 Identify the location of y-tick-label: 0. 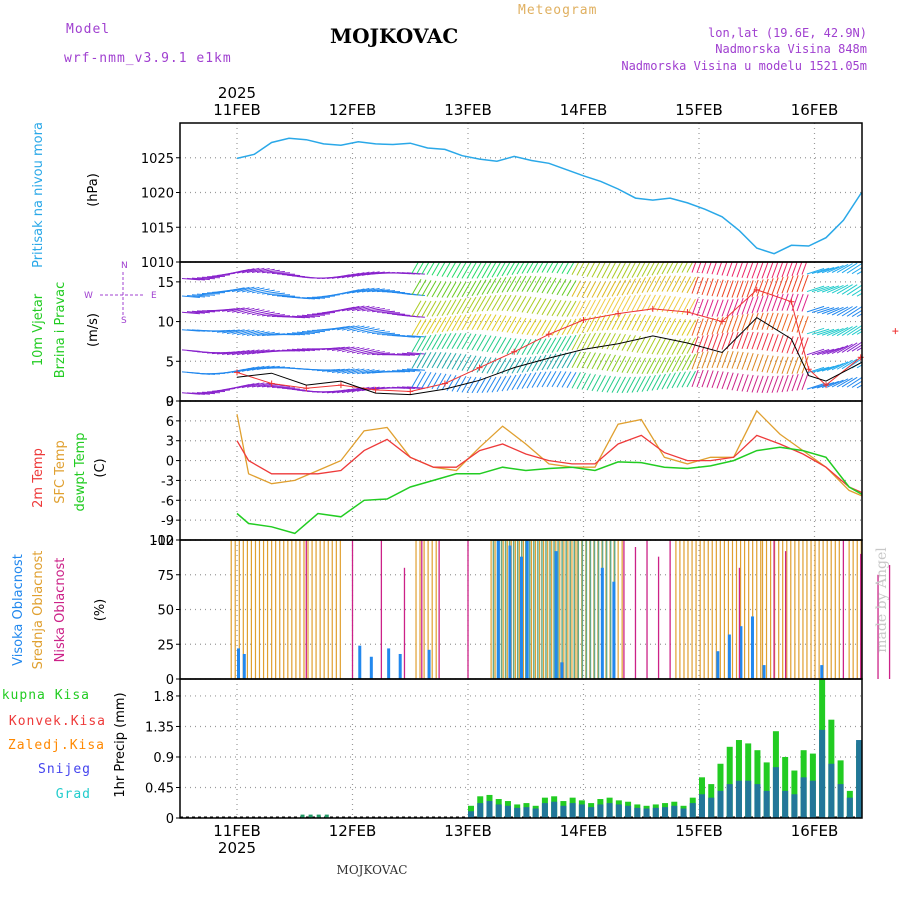
(170, 680).